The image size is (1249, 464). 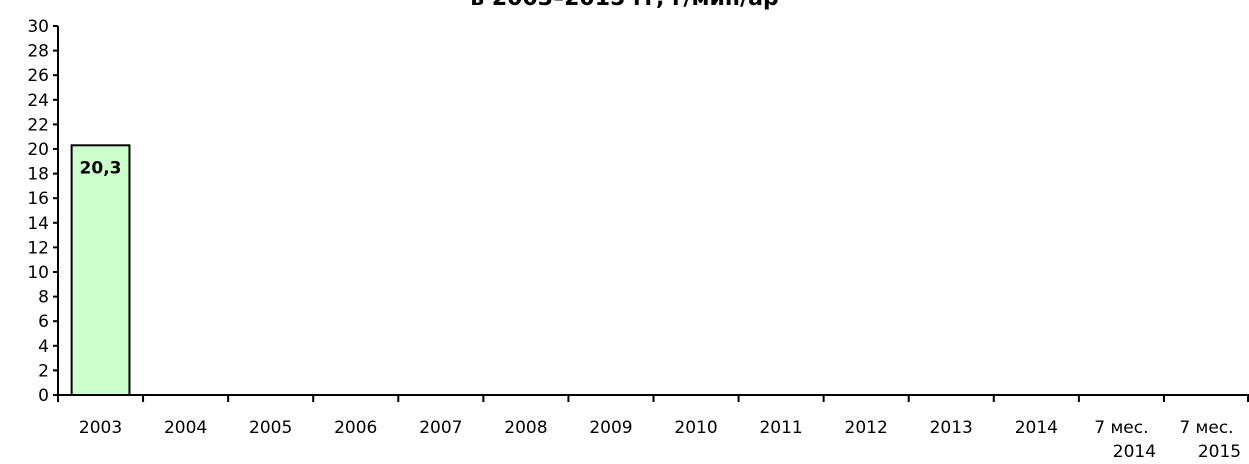 What do you see at coordinates (38, 76) in the screenshot?
I see `y-tick-label: 26` at bounding box center [38, 76].